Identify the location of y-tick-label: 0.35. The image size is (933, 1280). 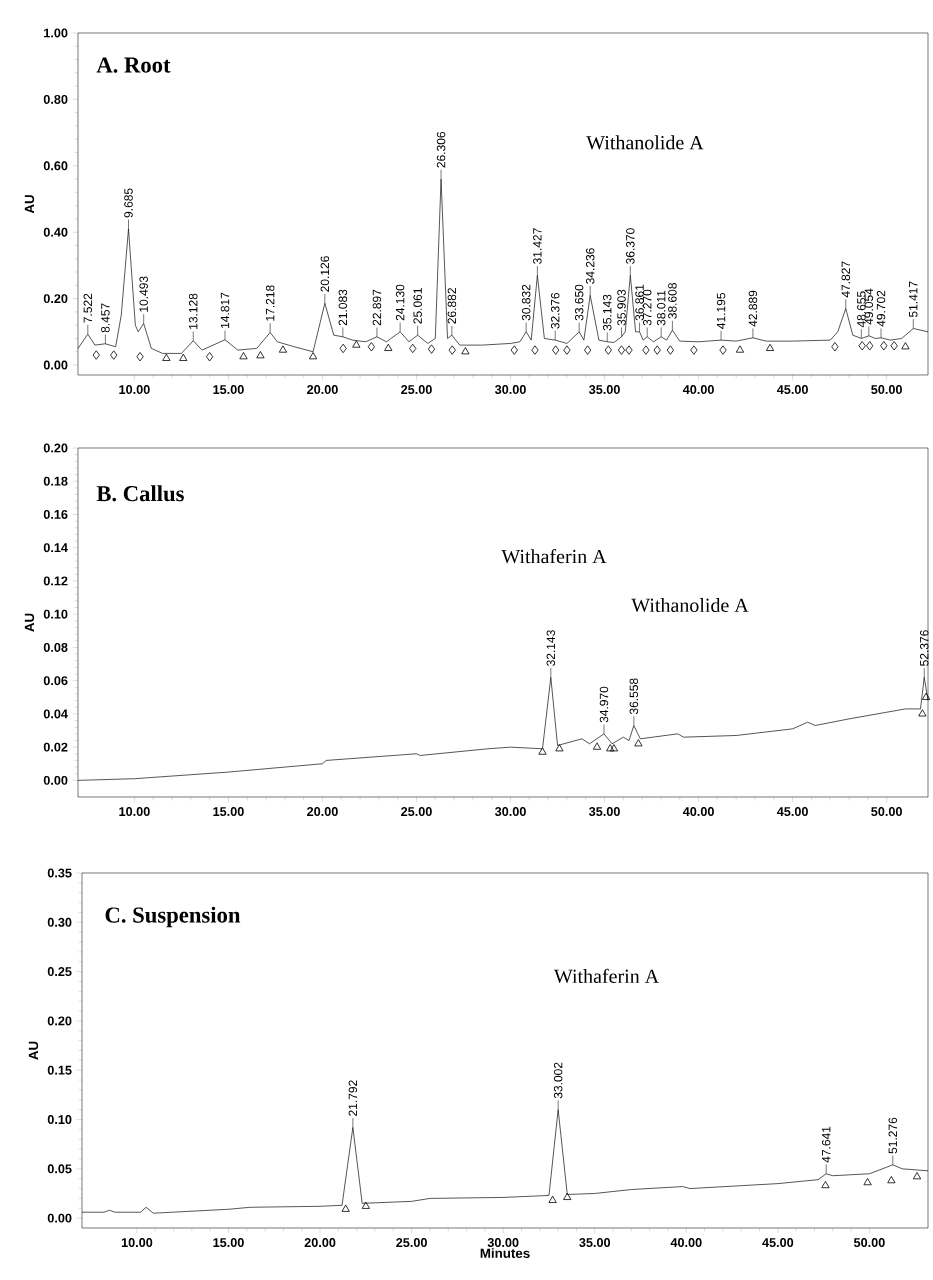
(59, 873).